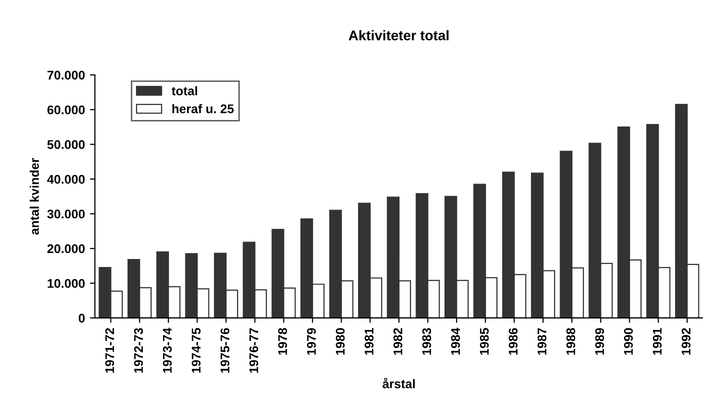 The width and height of the screenshot is (703, 405). What do you see at coordinates (398, 35) in the screenshot?
I see `chart-title: Aktiviteter total` at bounding box center [398, 35].